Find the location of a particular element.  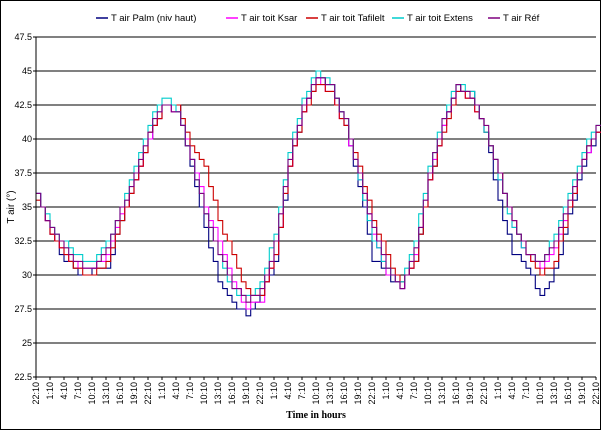

legend-label: T air toit Ksar is located at coordinates (269, 18).